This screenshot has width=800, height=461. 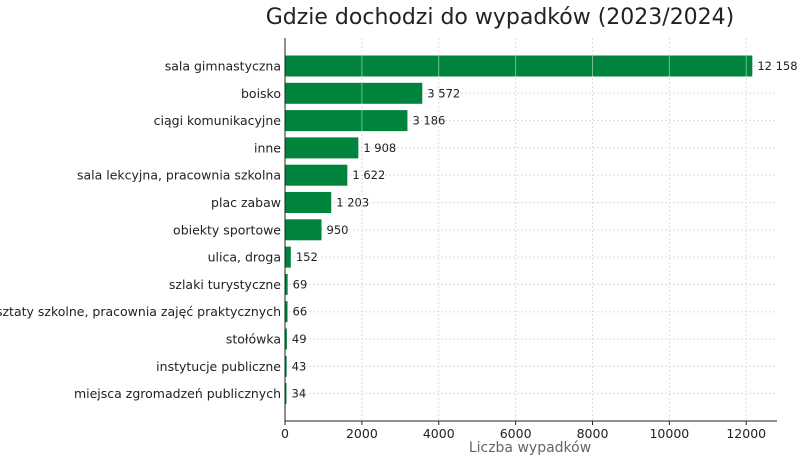 I want to click on category-label: instytucje publiczne, so click(x=218, y=366).